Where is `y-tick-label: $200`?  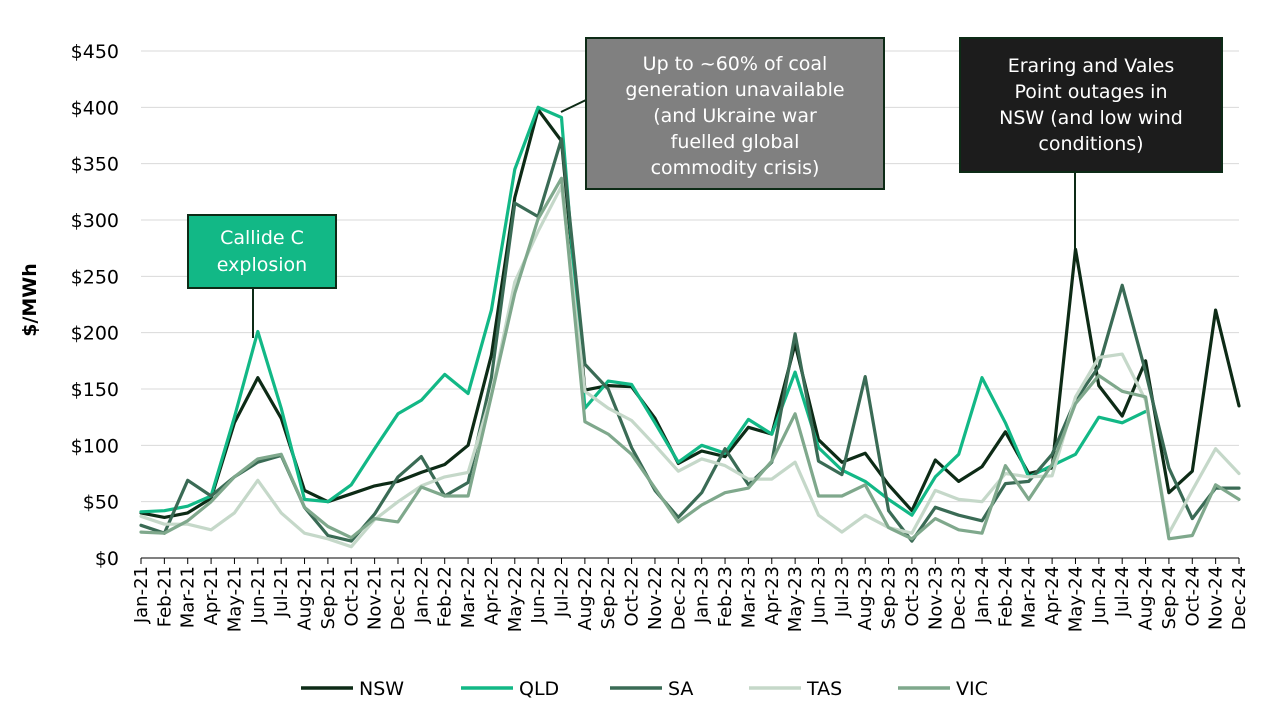
y-tick-label: $200 is located at coordinates (95, 334).